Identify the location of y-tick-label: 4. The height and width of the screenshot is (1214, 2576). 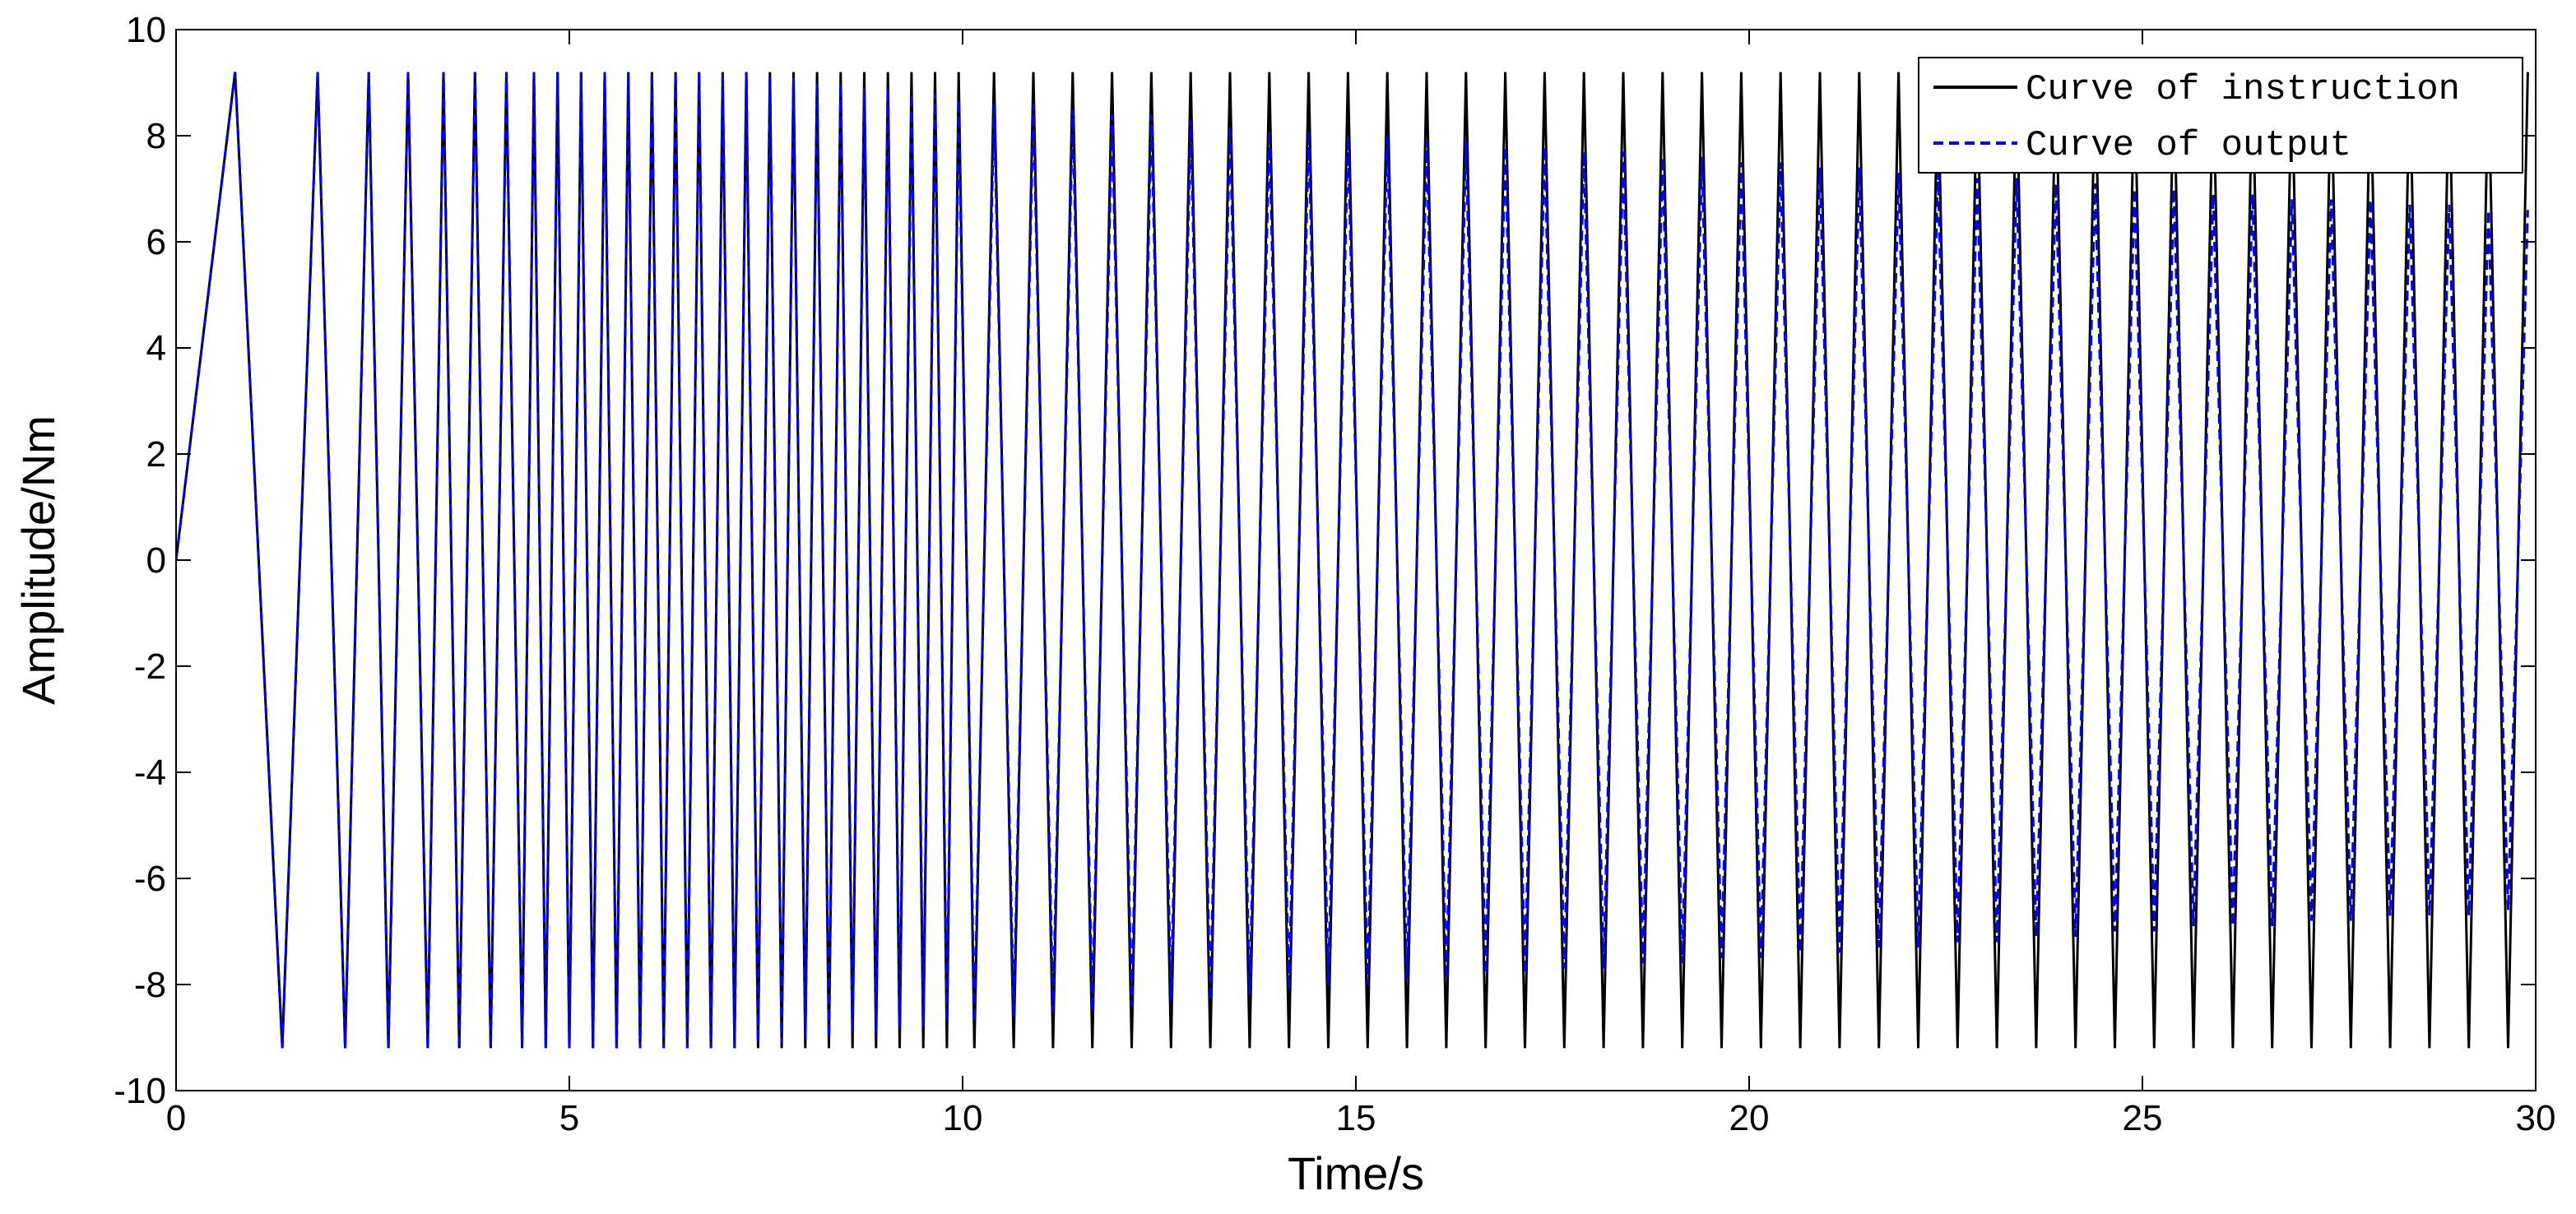
(156, 348).